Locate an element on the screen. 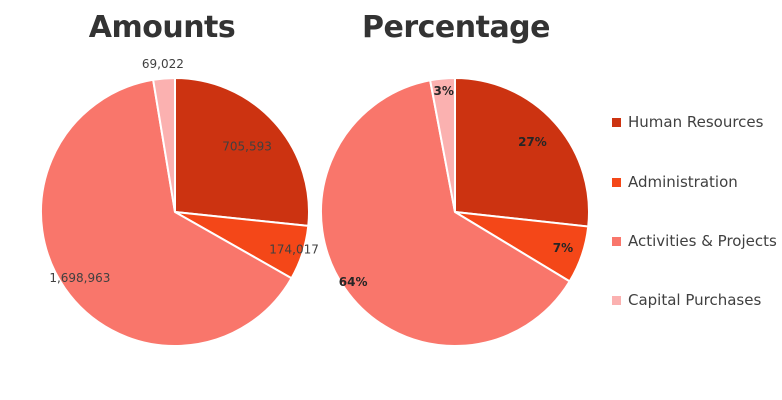 Image resolution: width=782 pixels, height=400 pixels. legend-label: Administration is located at coordinates (683, 182).